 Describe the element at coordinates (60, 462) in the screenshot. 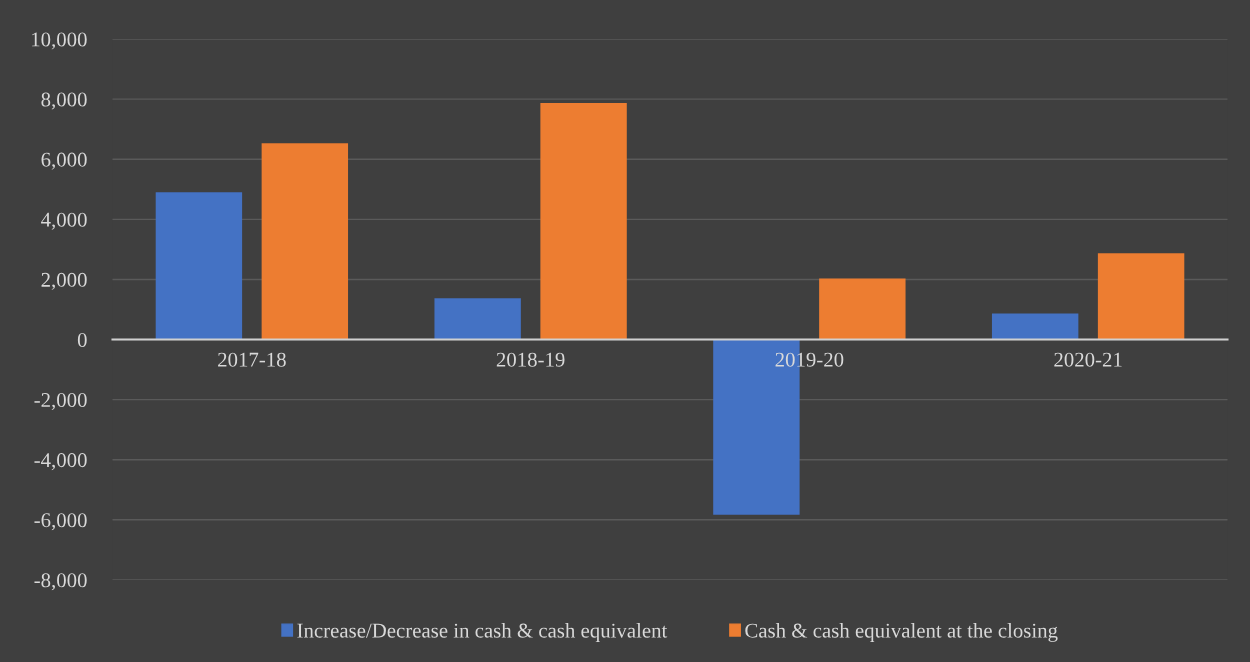

I see `y-tick-label: -4,000` at that location.